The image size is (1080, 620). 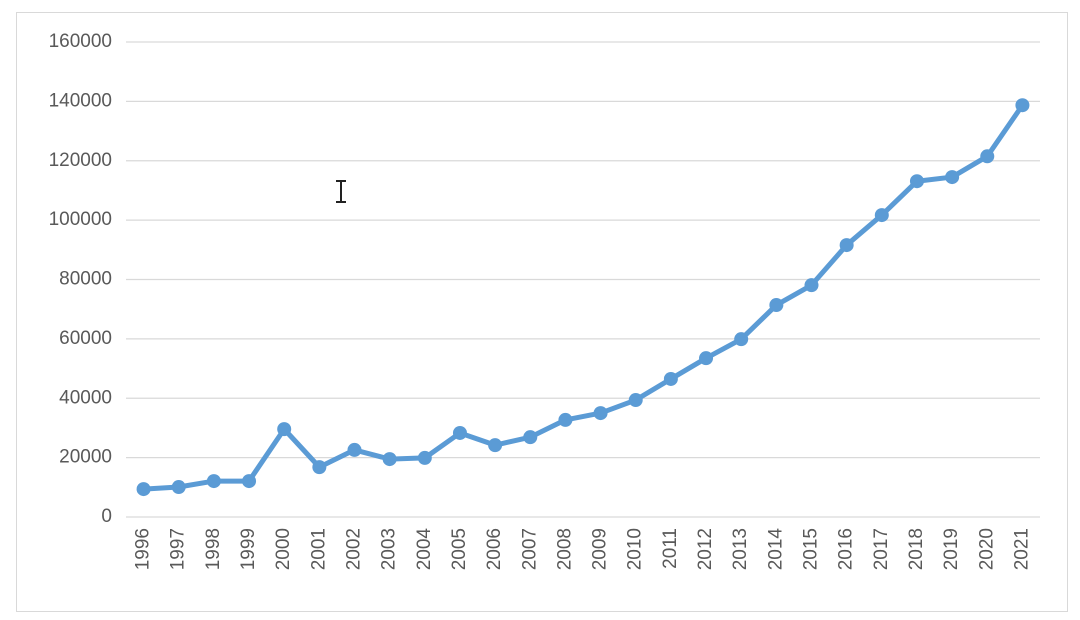 What do you see at coordinates (354, 549) in the screenshot?
I see `x-tick-label: 2002` at bounding box center [354, 549].